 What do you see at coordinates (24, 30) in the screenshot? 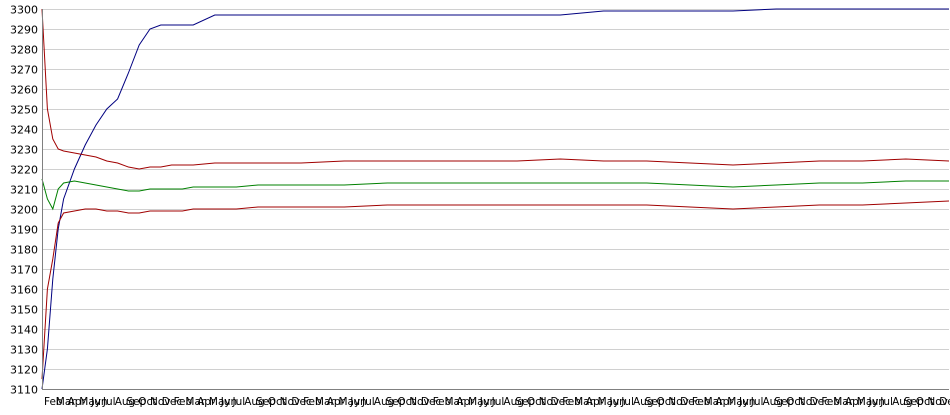
I see `y-tick-label: 3290` at bounding box center [24, 30].